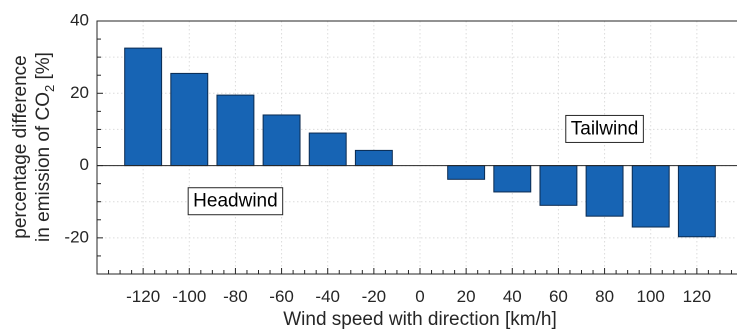 The width and height of the screenshot is (737, 332). I want to click on x-tick-label: -20, so click(374, 296).